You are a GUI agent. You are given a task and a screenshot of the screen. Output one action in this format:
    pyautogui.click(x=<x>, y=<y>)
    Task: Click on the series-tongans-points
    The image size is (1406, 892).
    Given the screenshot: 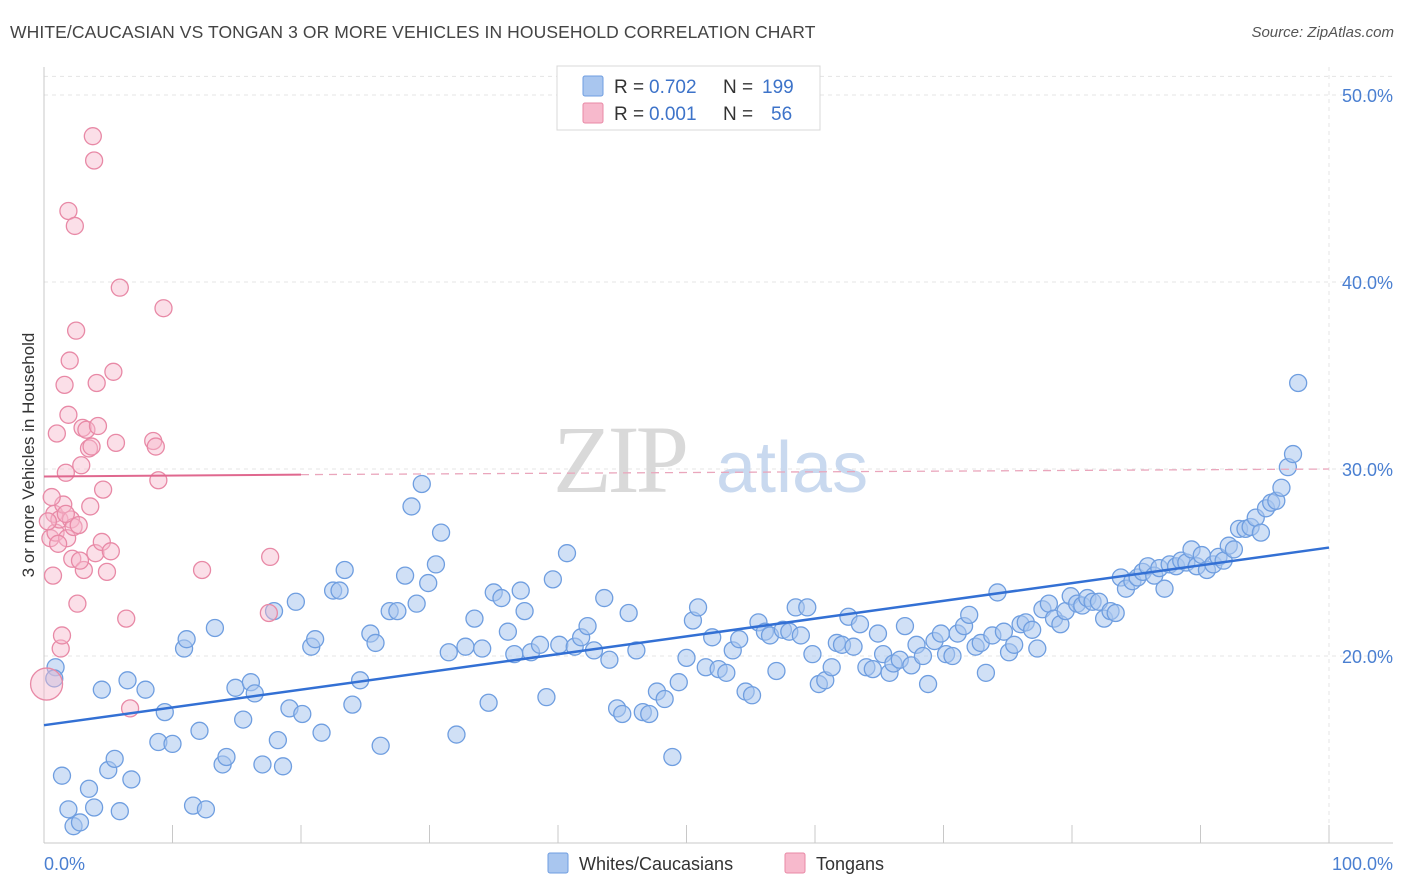 What is the action you would take?
    pyautogui.click(x=154, y=422)
    